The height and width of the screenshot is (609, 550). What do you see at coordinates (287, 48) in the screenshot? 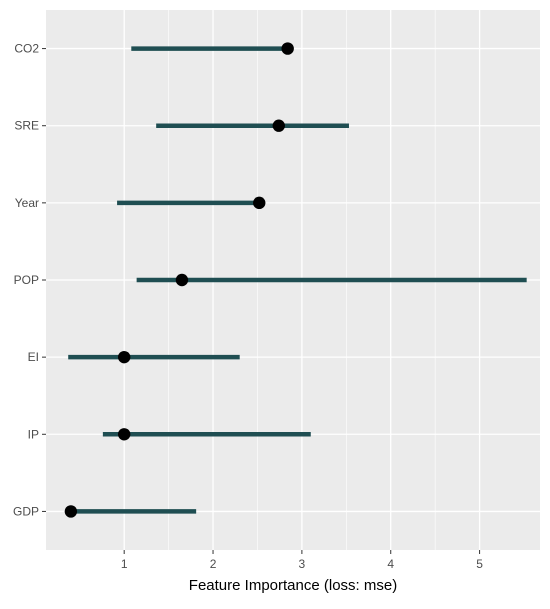
I see `point-co2` at bounding box center [287, 48].